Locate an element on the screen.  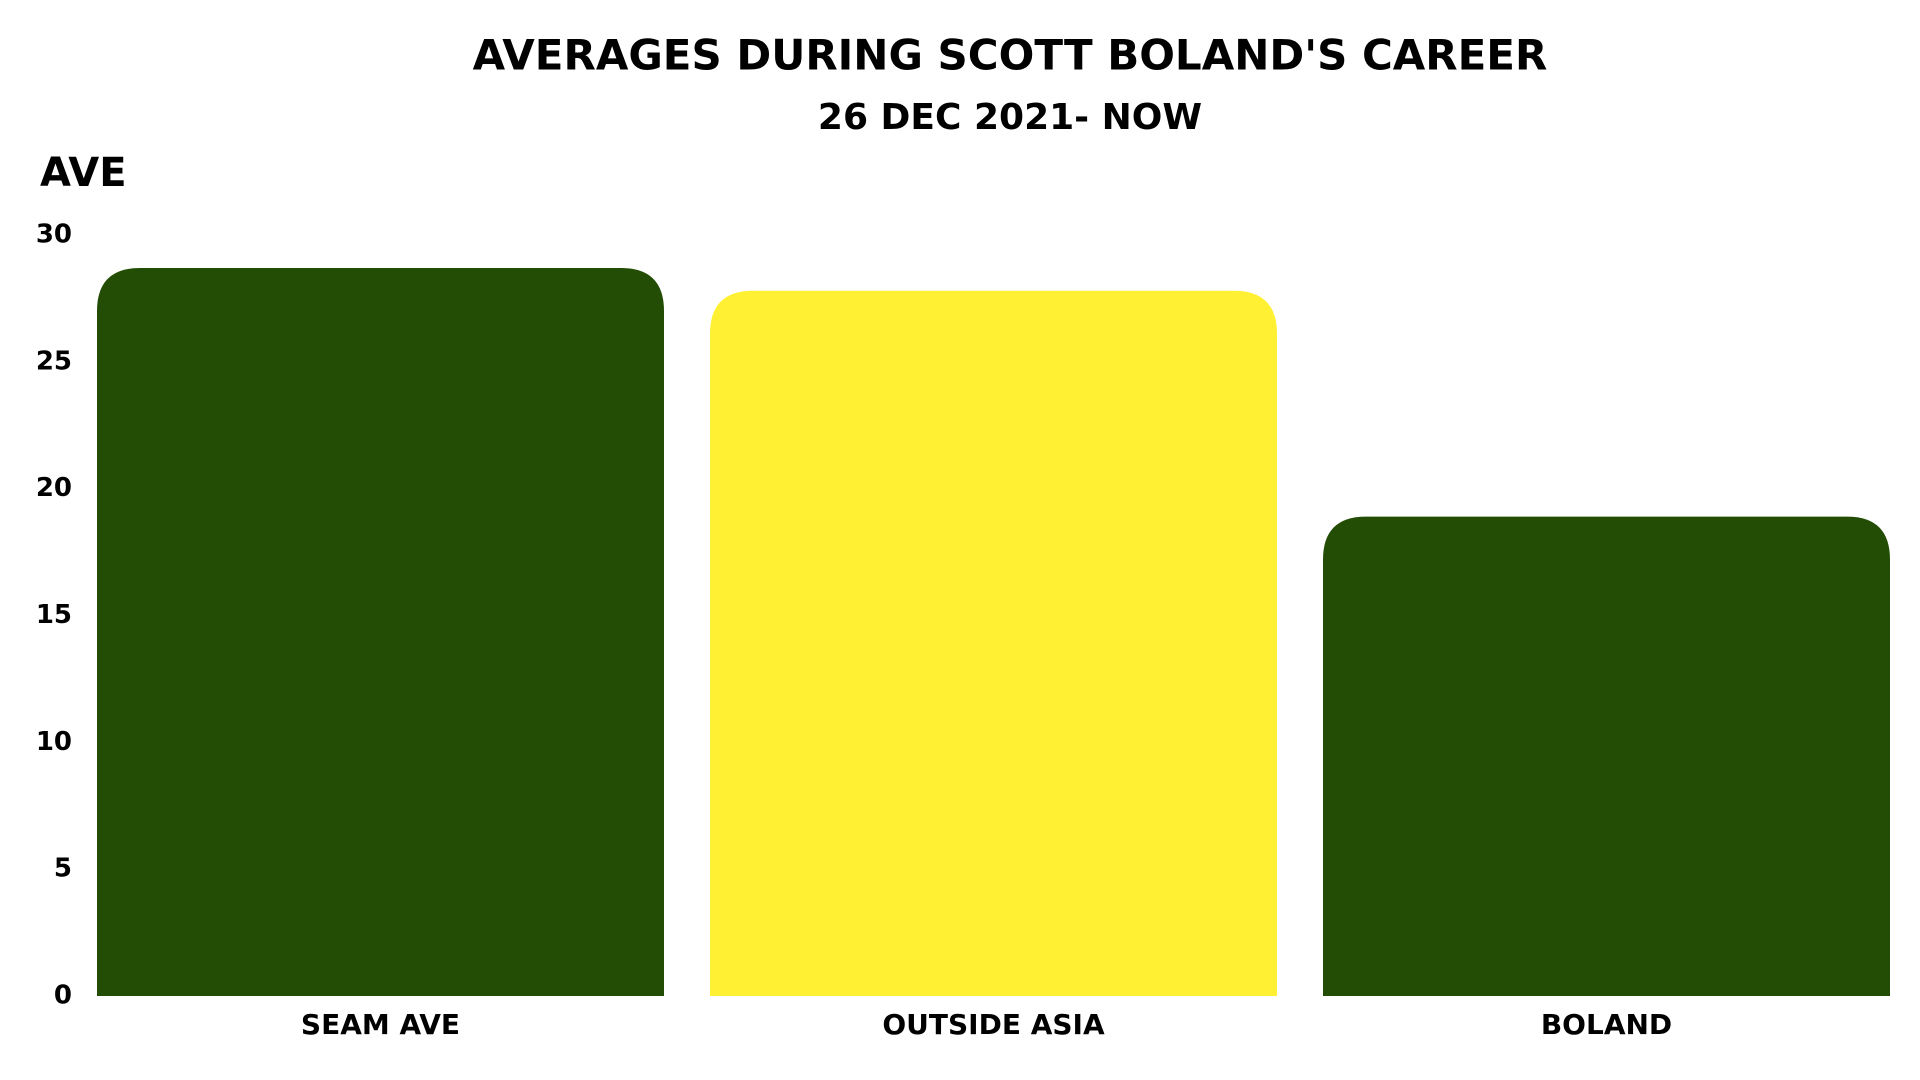
y-tick-label: 20 is located at coordinates (54, 488).